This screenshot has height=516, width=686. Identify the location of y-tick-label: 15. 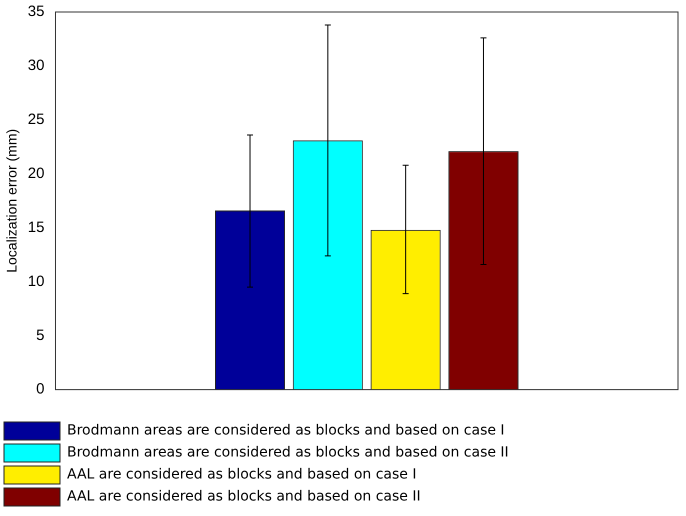
(36, 227).